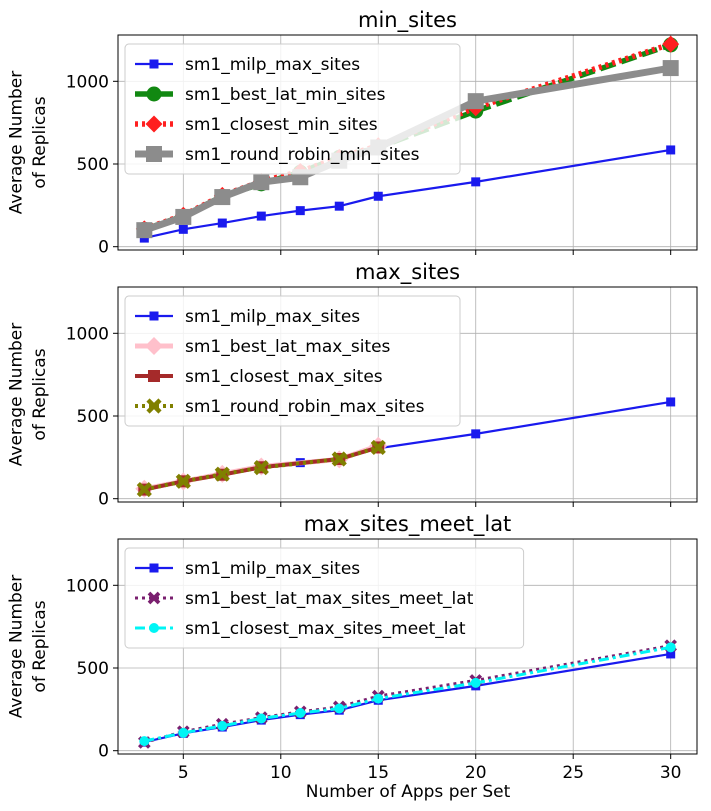 This screenshot has height=811, width=711. Describe the element at coordinates (671, 773) in the screenshot. I see `x-tick-label: 30` at that location.